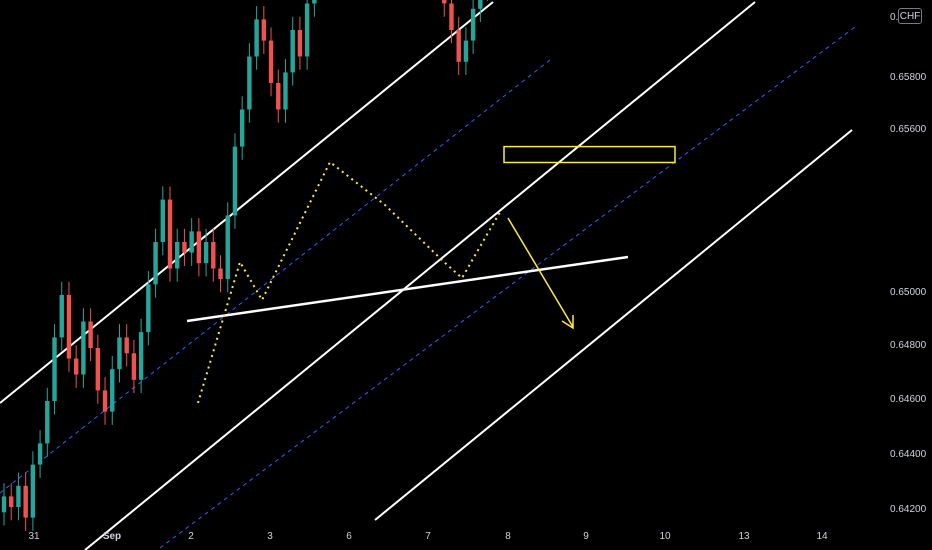  I want to click on price-tick-label: 0.65000, so click(908, 292).